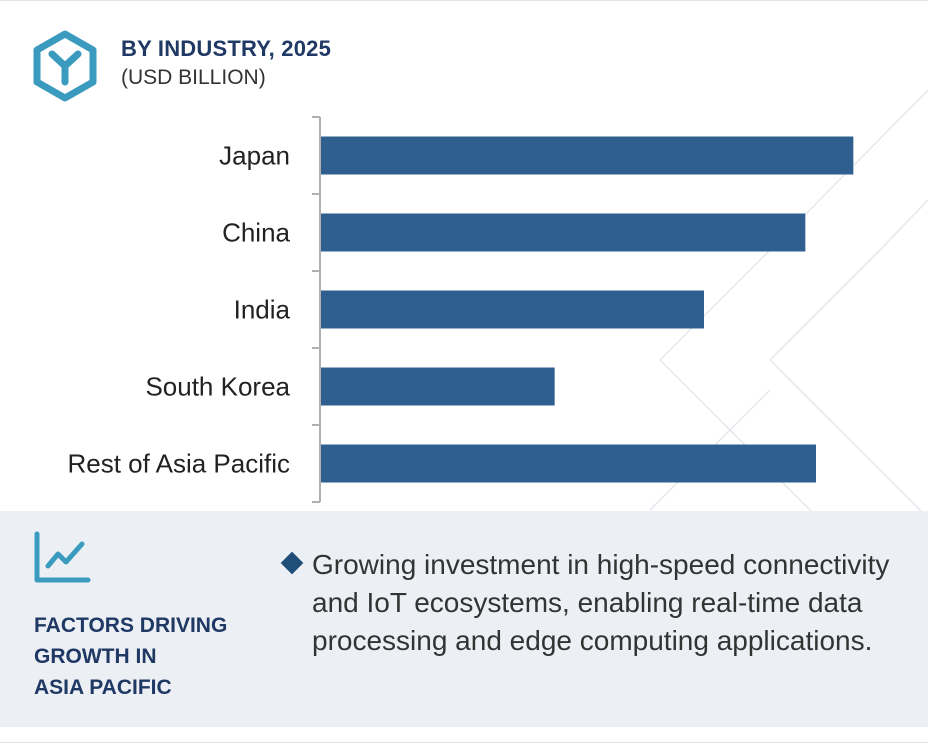 The image size is (928, 743). I want to click on category-label: China, so click(256, 233).